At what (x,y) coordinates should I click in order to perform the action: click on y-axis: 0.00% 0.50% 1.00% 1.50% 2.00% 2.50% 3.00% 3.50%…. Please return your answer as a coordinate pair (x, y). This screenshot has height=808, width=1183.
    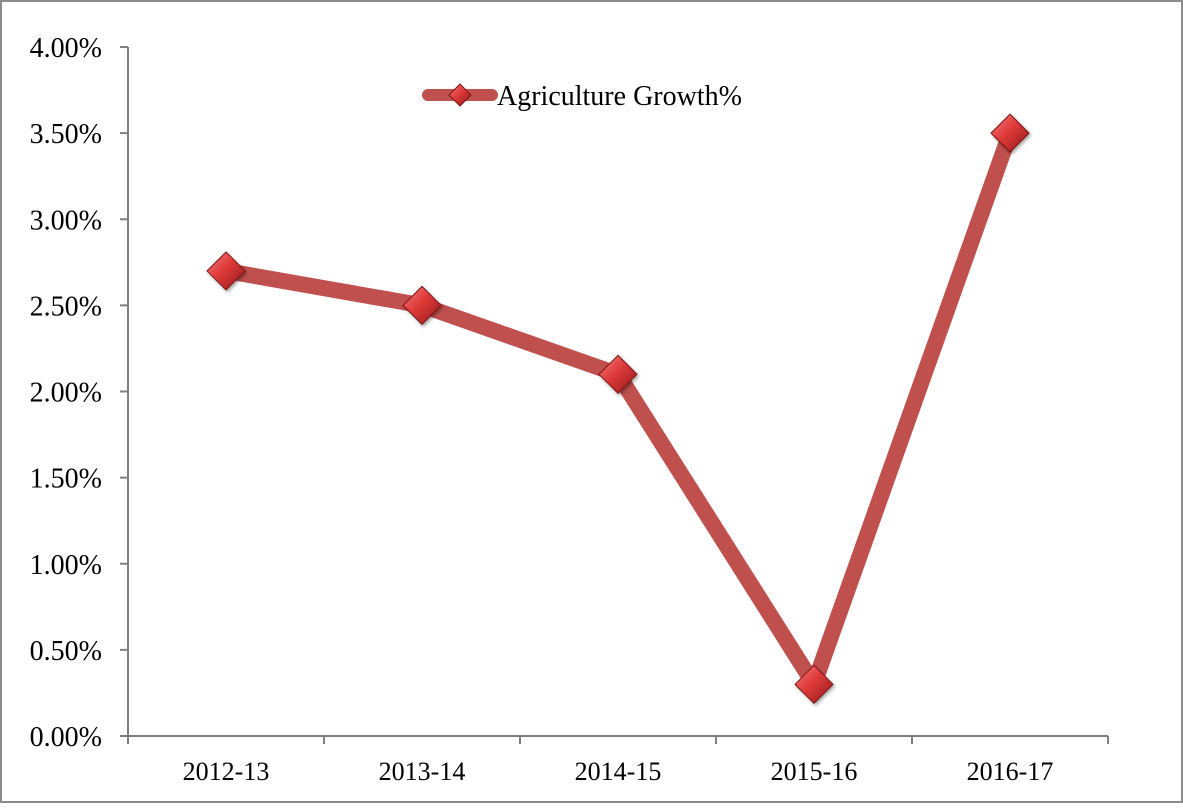
    Looking at the image, I should click on (79, 393).